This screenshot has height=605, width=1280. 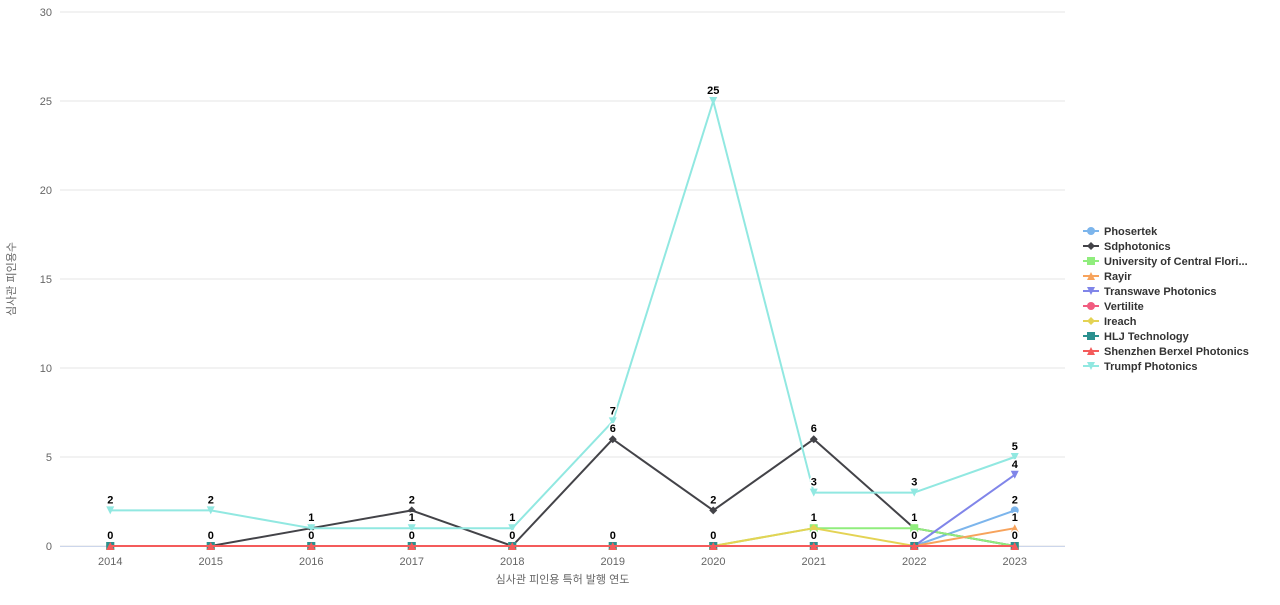 What do you see at coordinates (1147, 337) in the screenshot?
I see `legend-label: HLJ Technology` at bounding box center [1147, 337].